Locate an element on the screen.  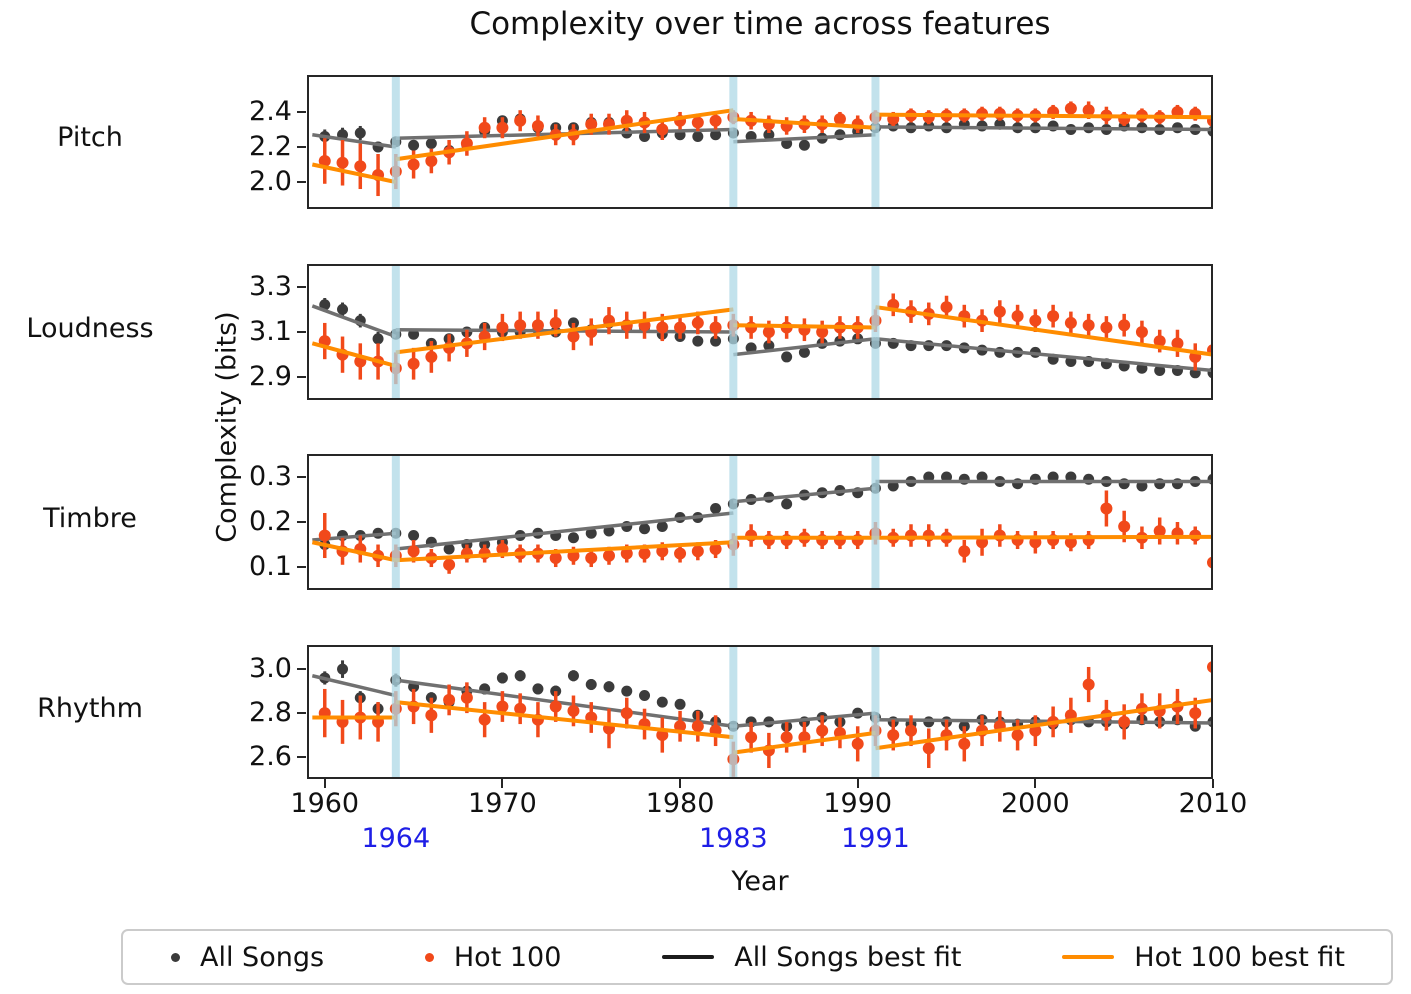
legend-label: Hot 100 best fit is located at coordinates (1239, 957).